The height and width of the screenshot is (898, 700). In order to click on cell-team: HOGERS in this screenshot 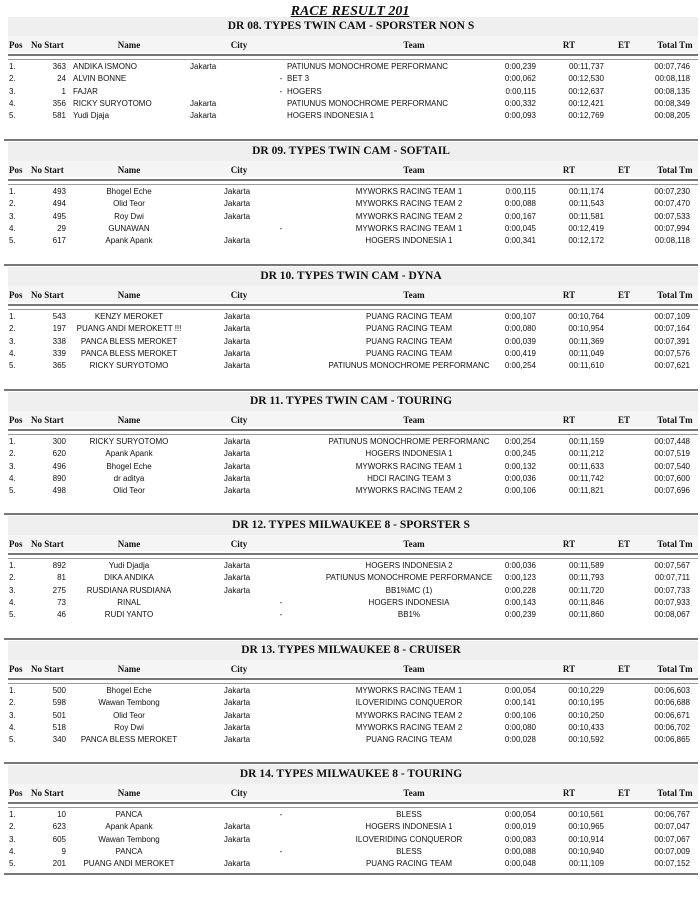, I will do `click(304, 91)`.